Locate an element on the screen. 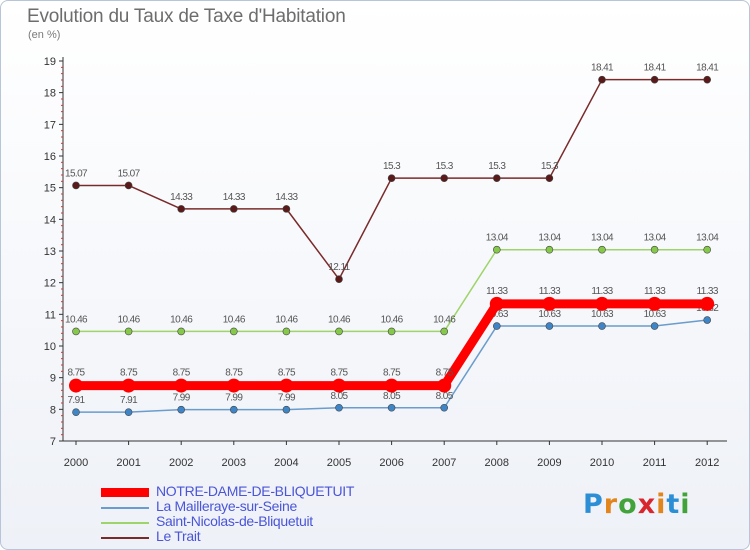 Image resolution: width=750 pixels, height=550 pixels. unit-label: (en %) is located at coordinates (44, 35).